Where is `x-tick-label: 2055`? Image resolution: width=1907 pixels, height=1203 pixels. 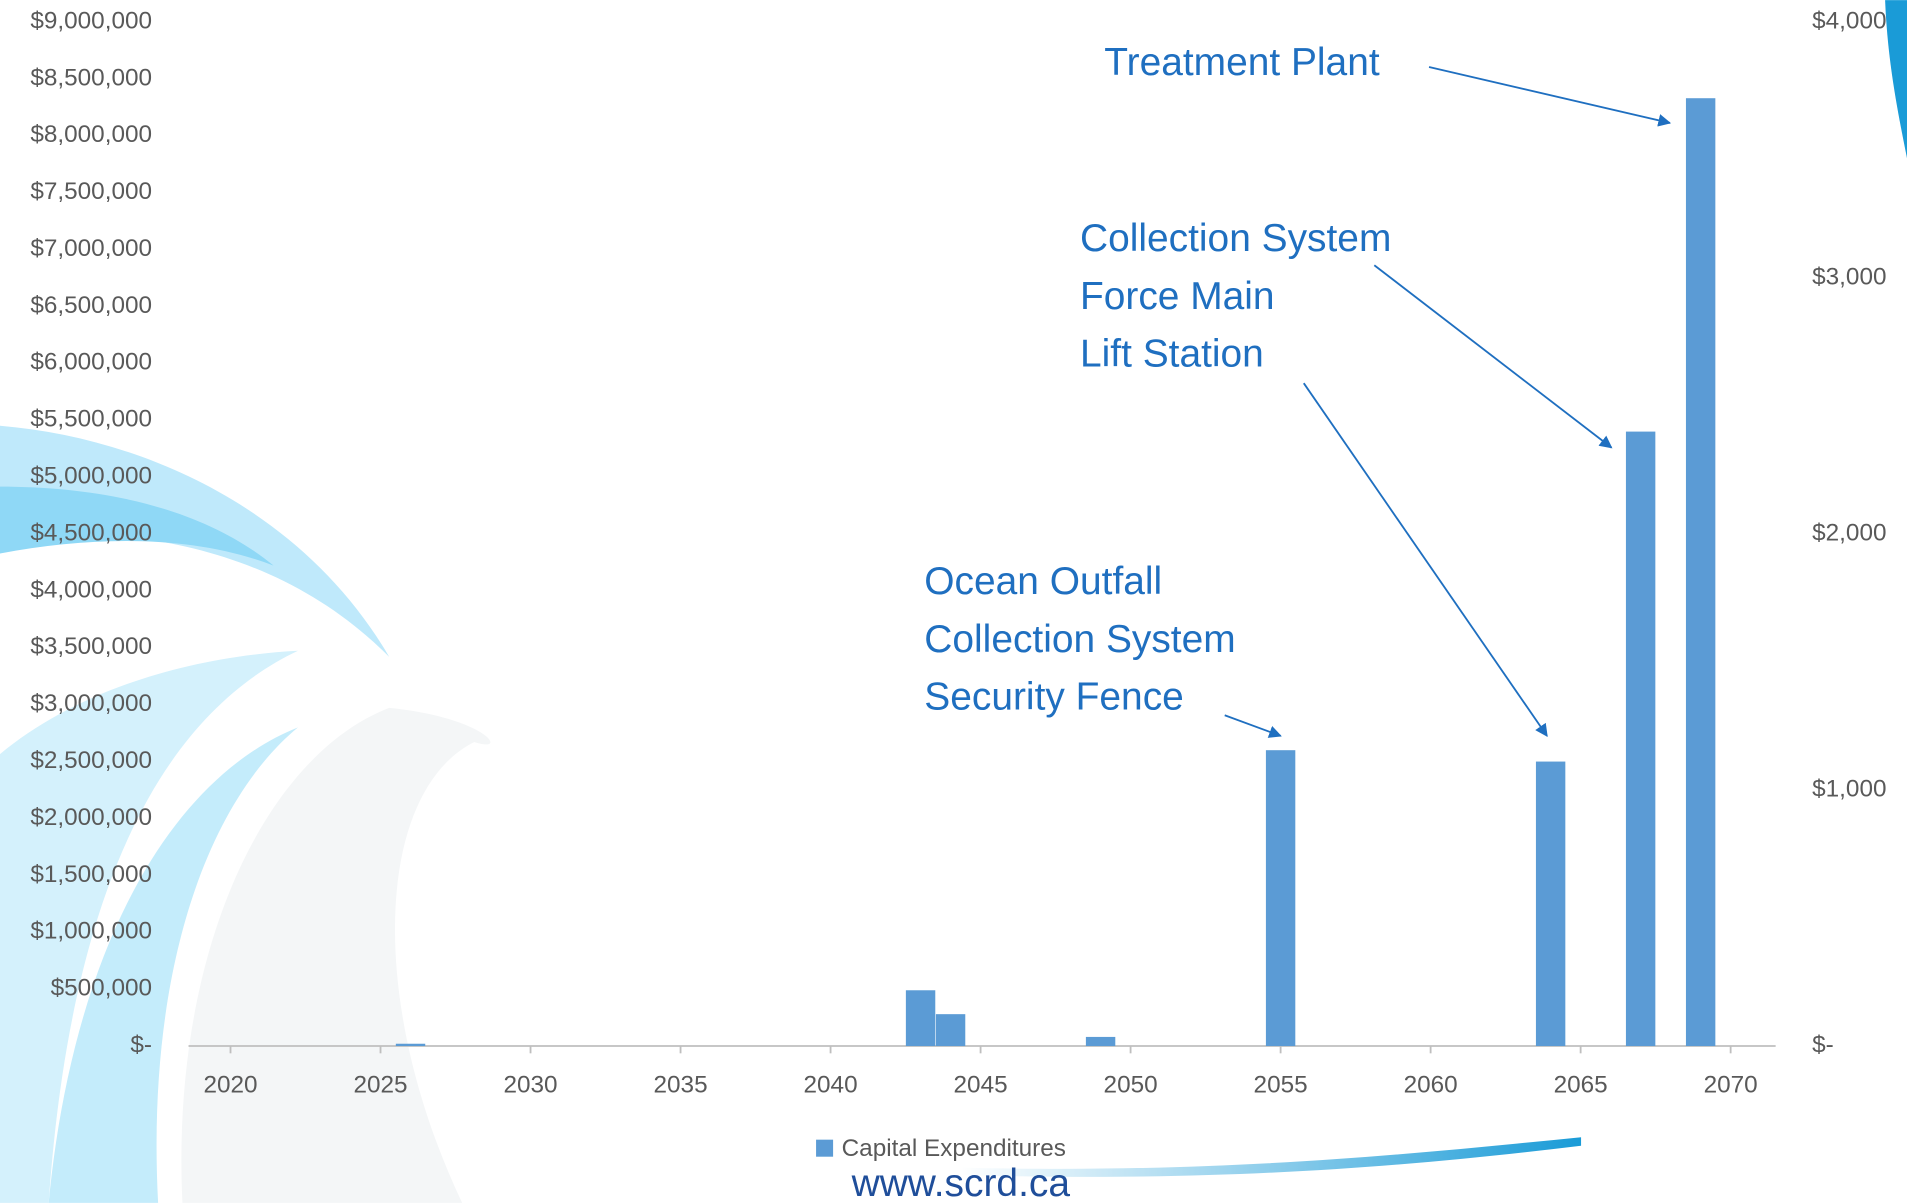
x-tick-label: 2055 is located at coordinates (1281, 1085).